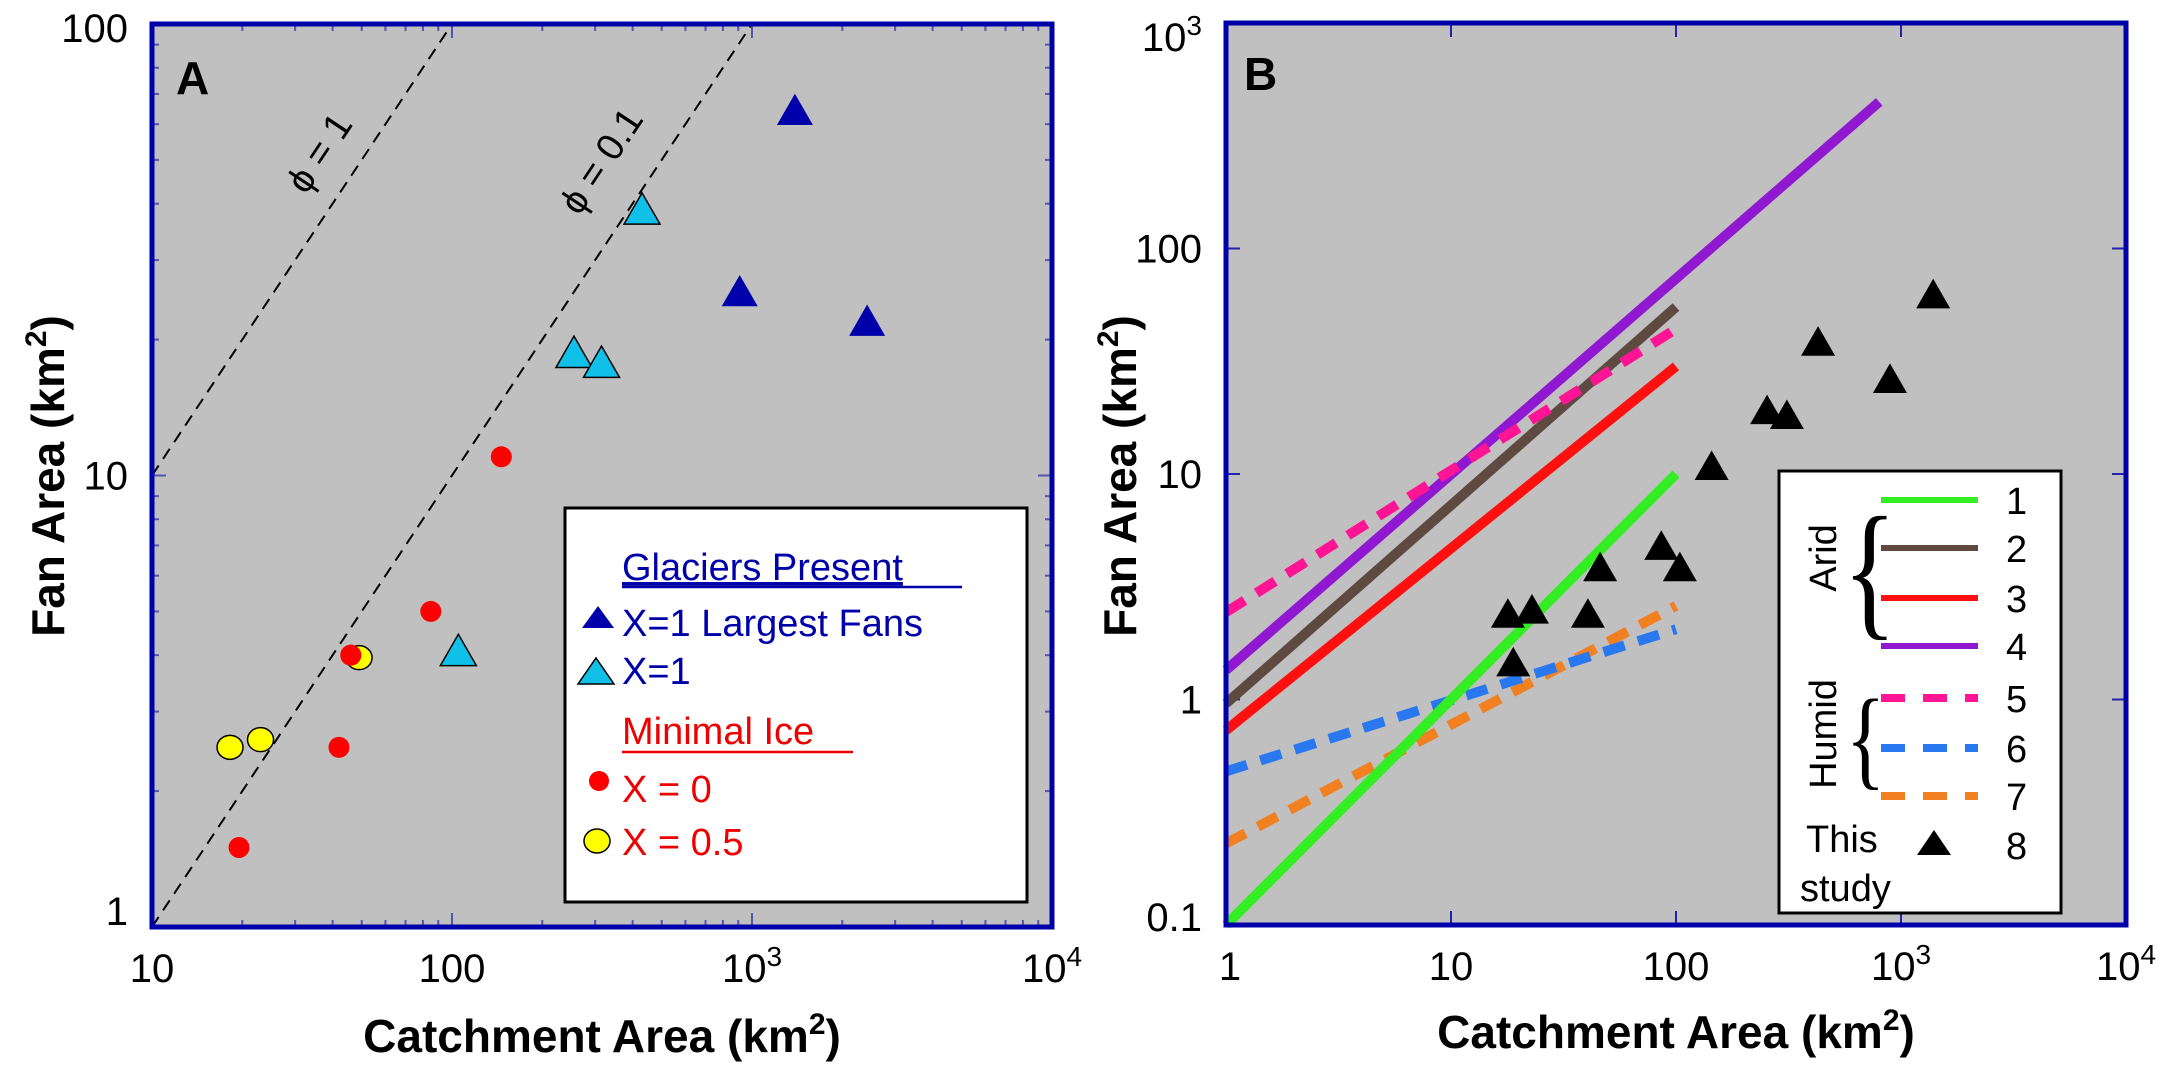 The width and height of the screenshot is (2162, 1074). I want to click on legend-number-7: 7, so click(2016, 798).